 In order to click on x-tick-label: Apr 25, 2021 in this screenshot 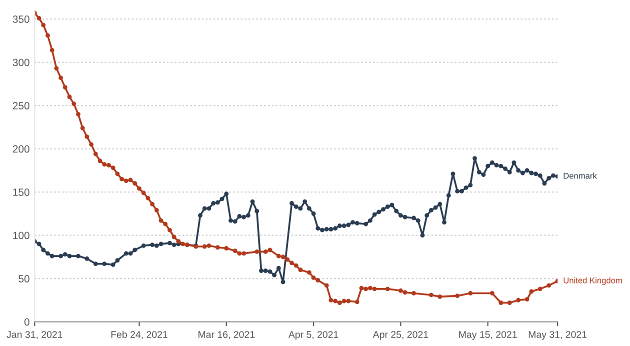, I will do `click(400, 335)`.